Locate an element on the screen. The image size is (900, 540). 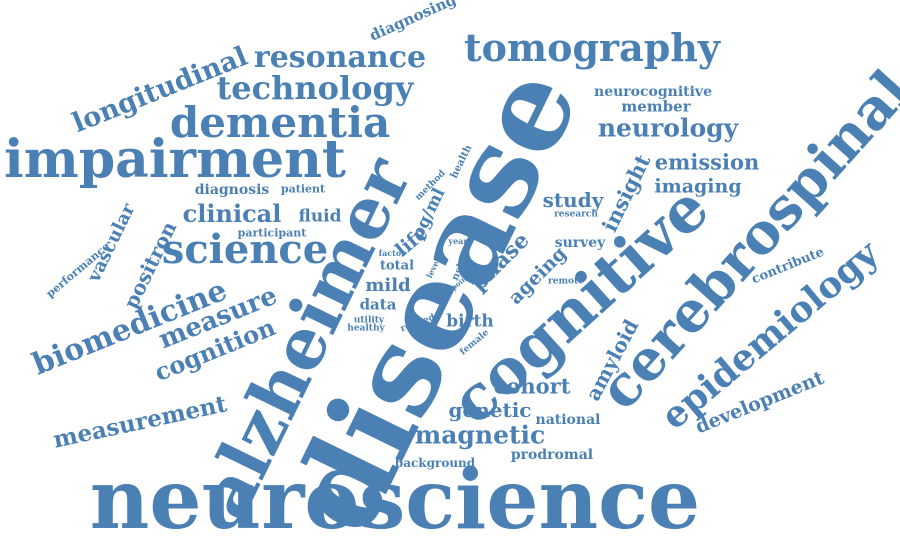
word-diagnosis: diagnosis is located at coordinates (232, 190).